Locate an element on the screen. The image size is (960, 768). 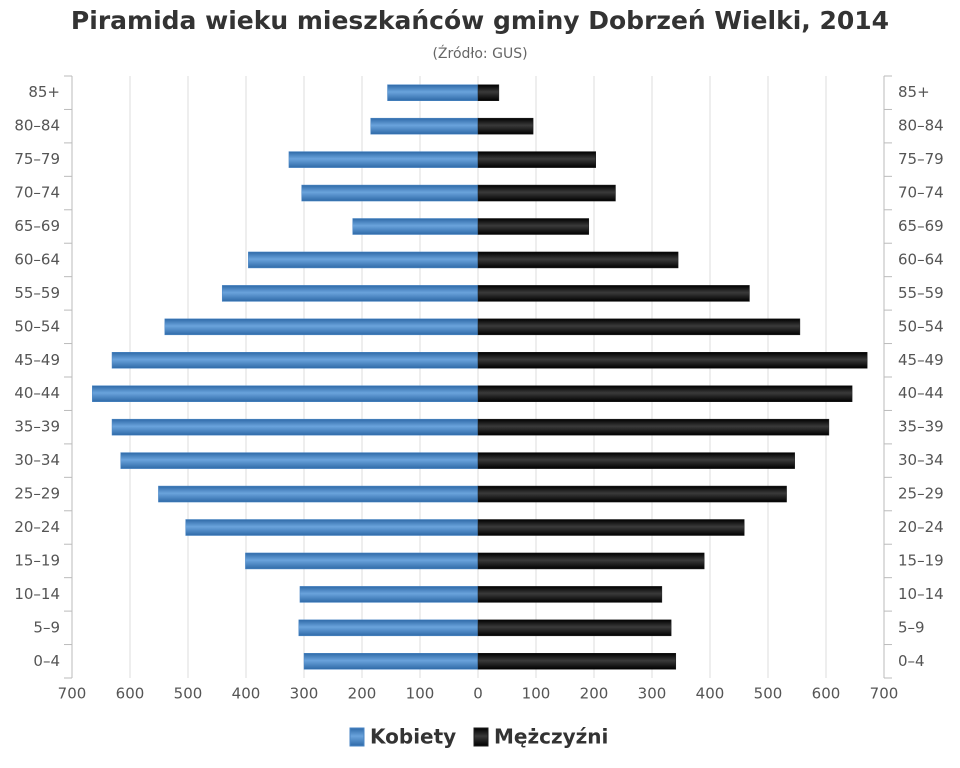
chart-subtitle: (Źródło: GUS) is located at coordinates (479, 53).